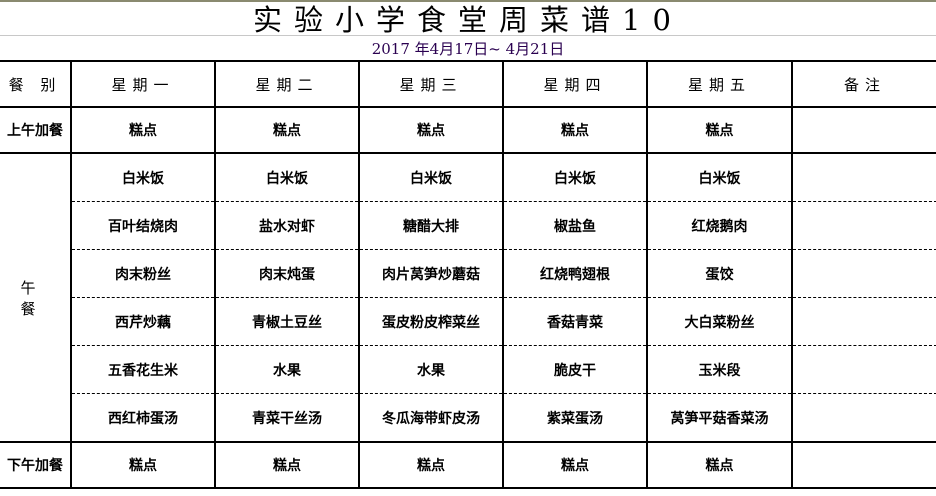 This screenshot has width=936, height=496. I want to click on lunch-row: 五香花生米 水果 水果 脆皮干 玉米段, so click(468, 369).